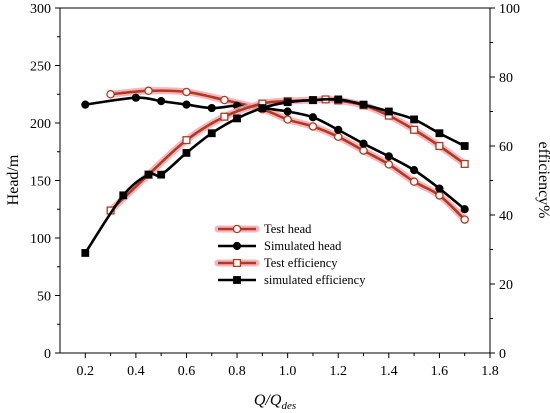 The image size is (550, 413). I want to click on y-left-axis-title: Head/m, so click(13, 179).